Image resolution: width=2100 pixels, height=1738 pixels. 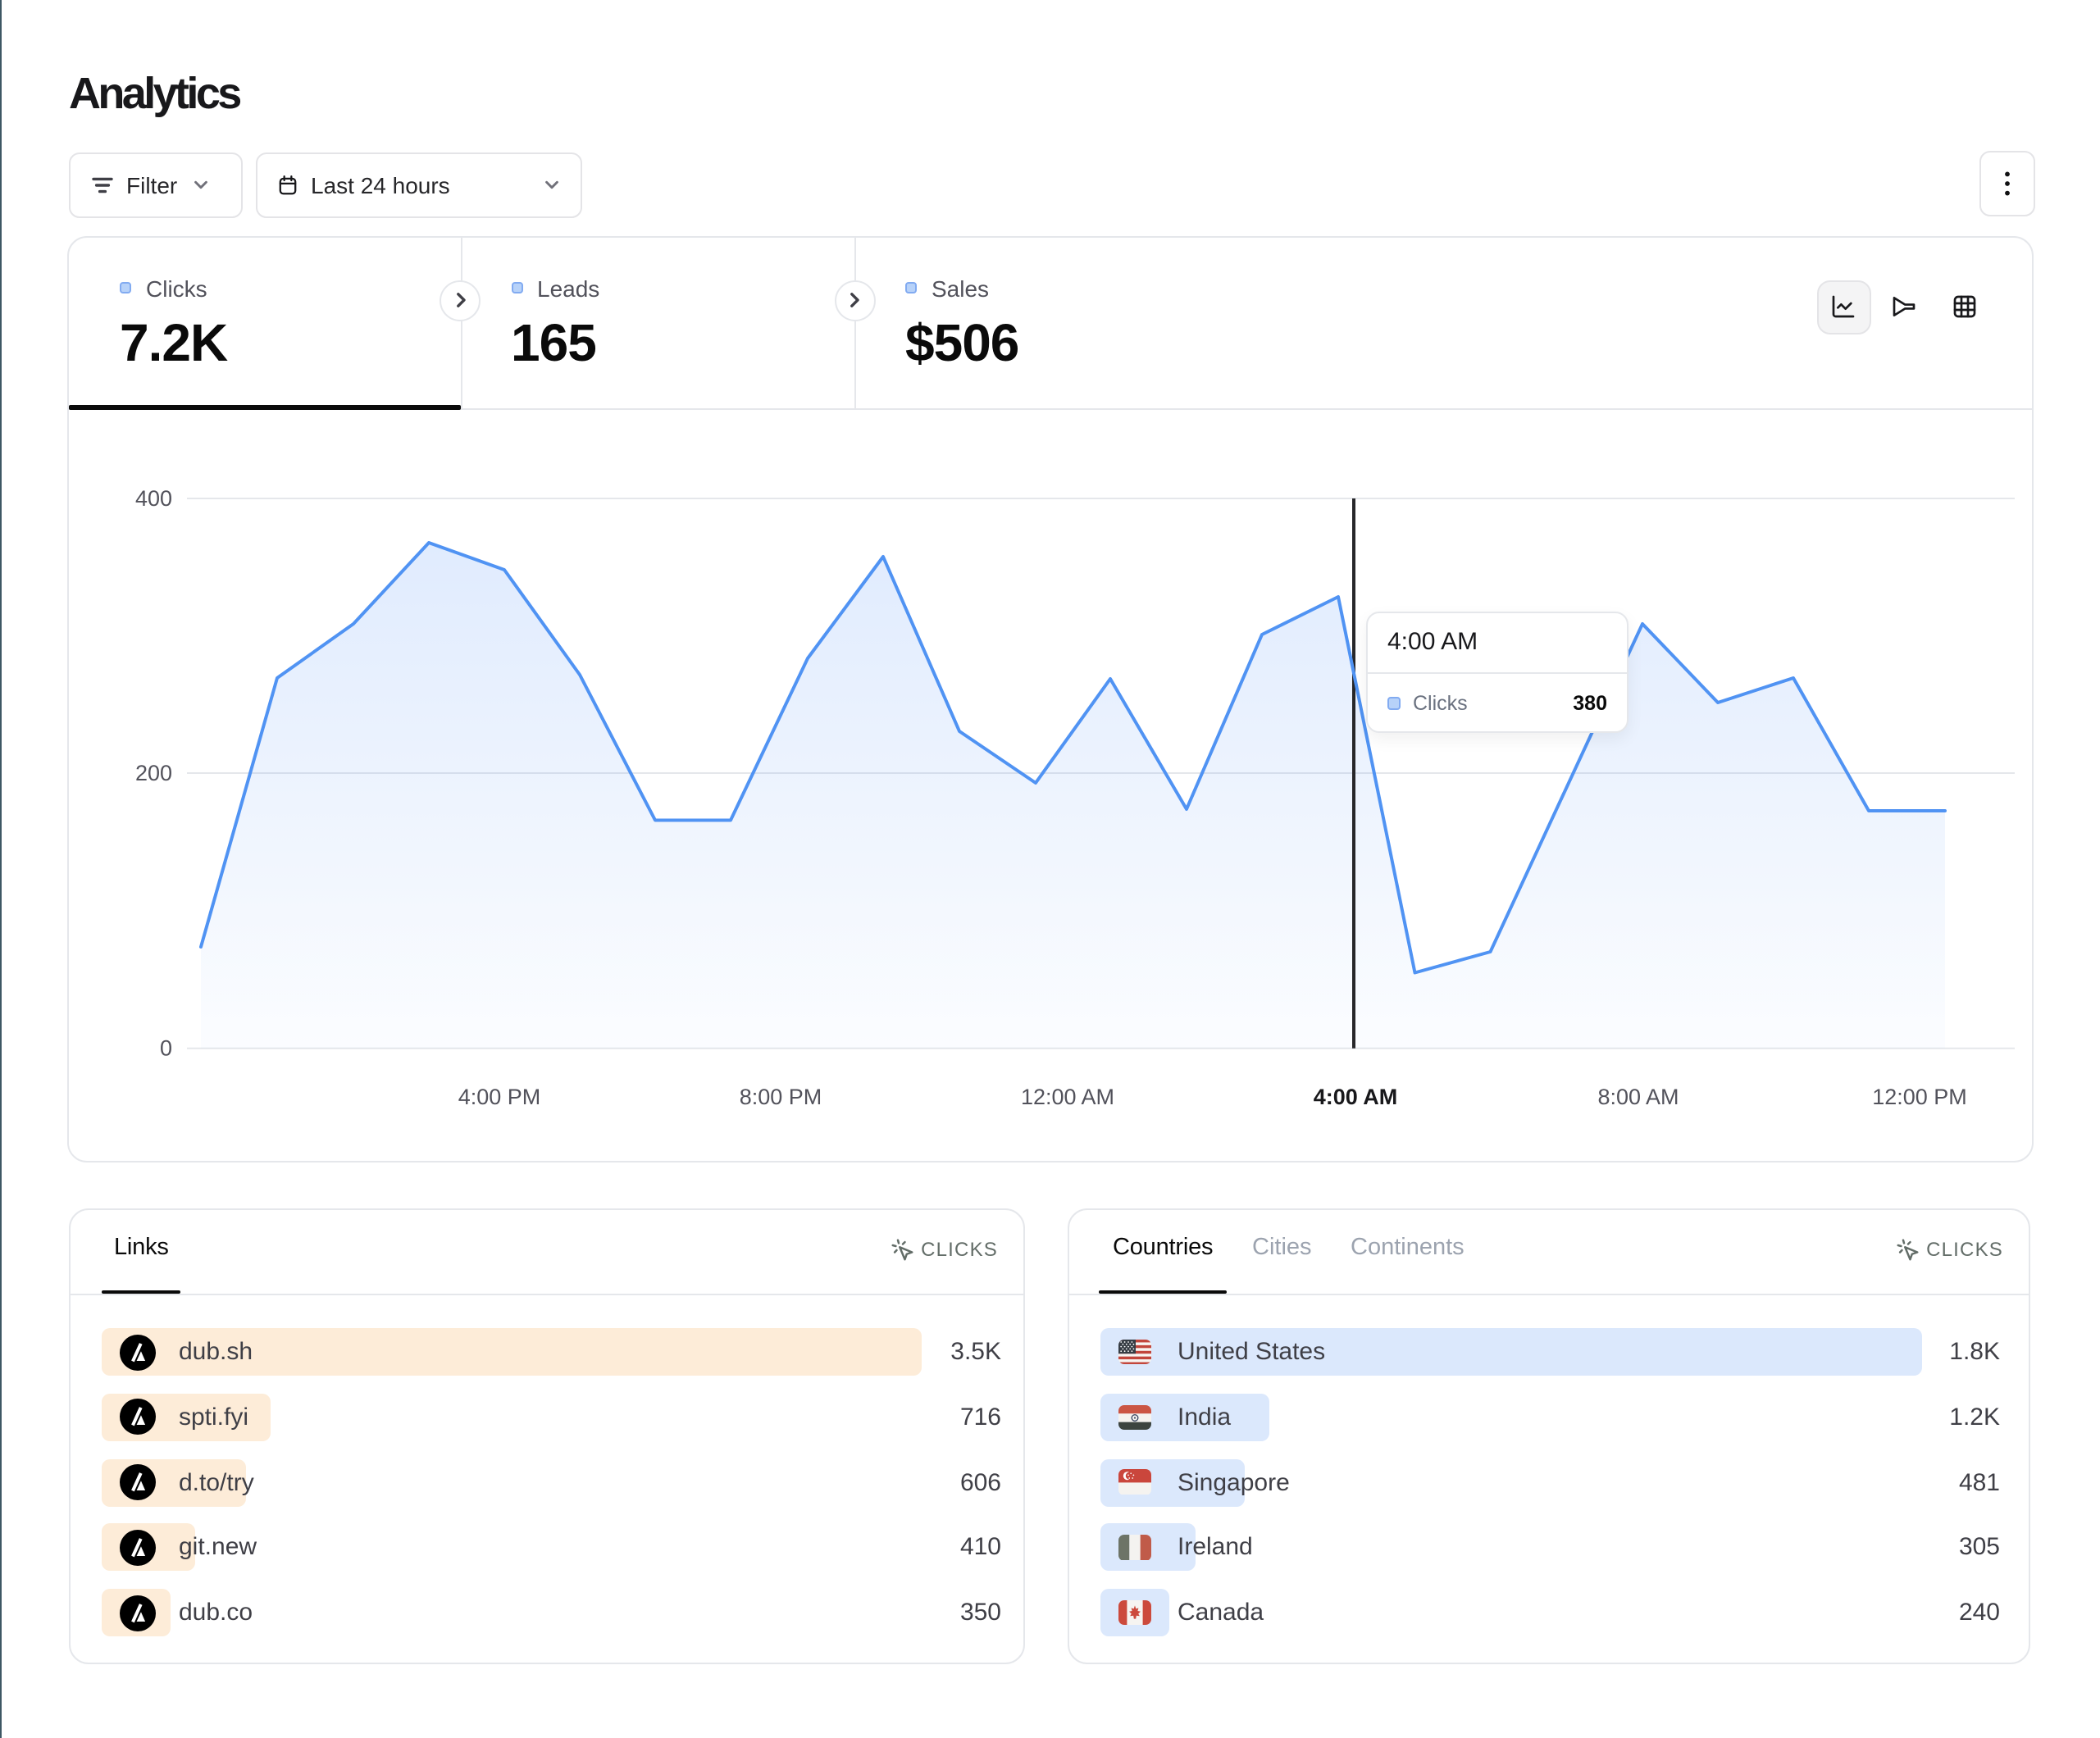 What do you see at coordinates (1067, 1097) in the screenshot?
I see `svg-text: 12:00 AM` at bounding box center [1067, 1097].